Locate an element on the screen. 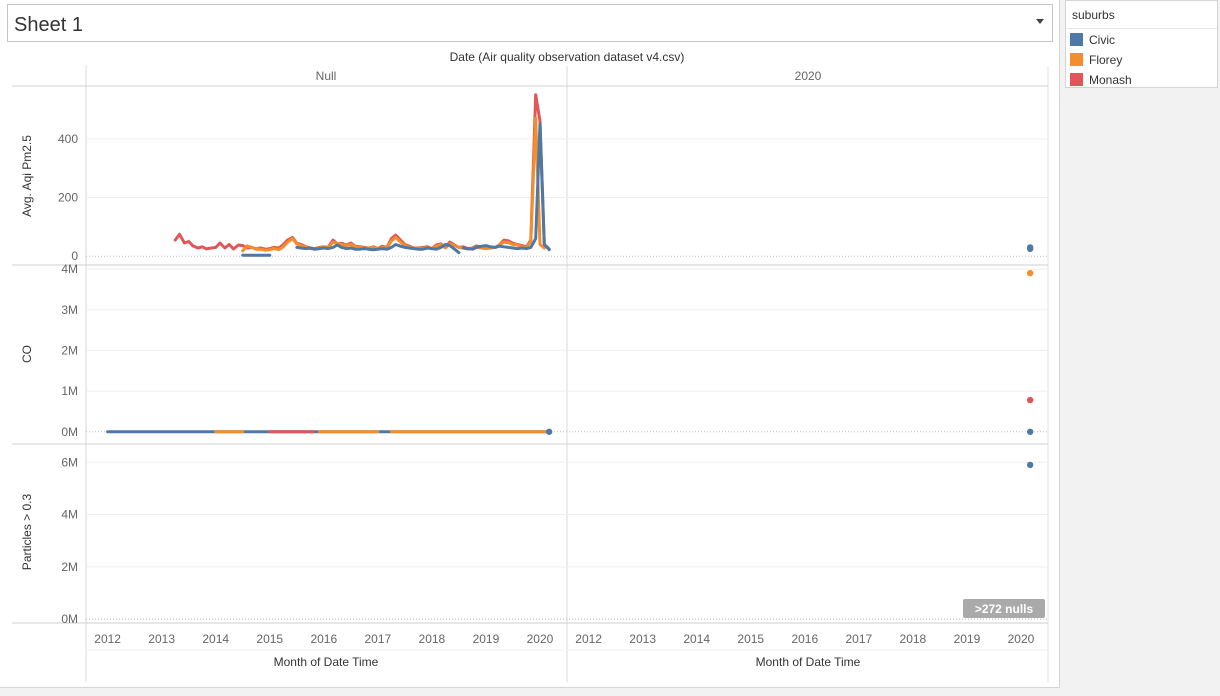 This screenshot has height=696, width=1220. nulls-badge-bg is located at coordinates (1004, 608).